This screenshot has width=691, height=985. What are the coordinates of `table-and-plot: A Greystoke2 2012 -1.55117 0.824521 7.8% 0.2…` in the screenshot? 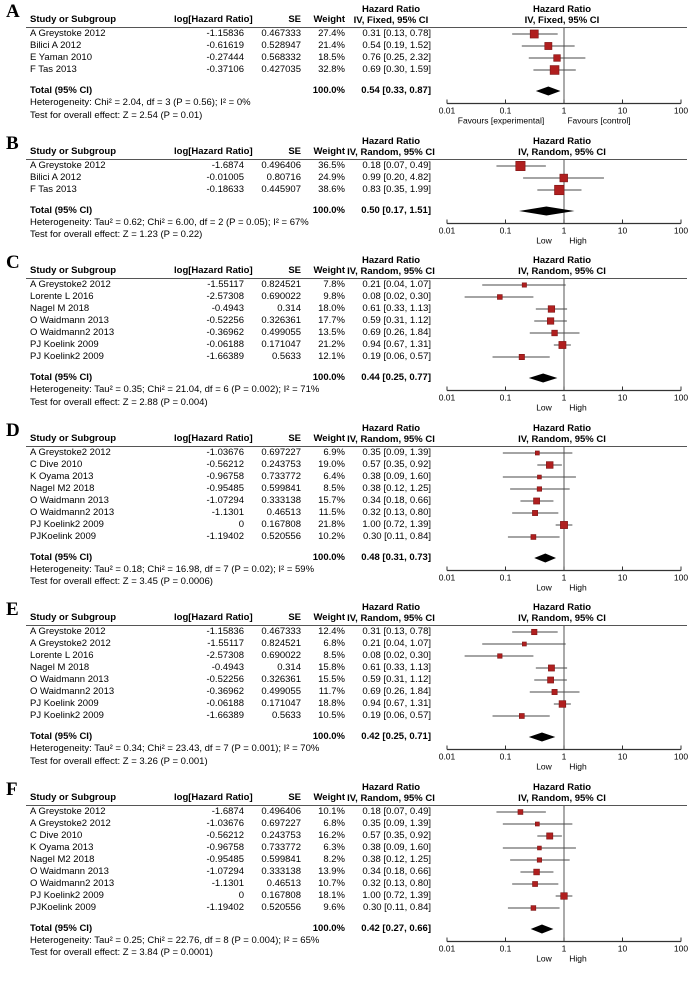 It's located at (358, 347).